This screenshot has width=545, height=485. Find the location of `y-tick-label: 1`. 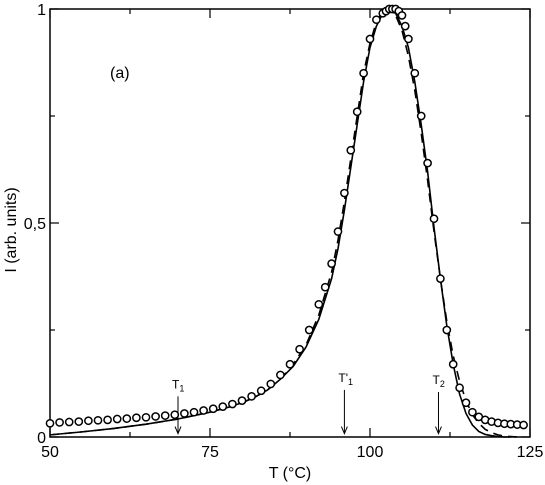

y-tick-label: 1 is located at coordinates (41, 10).